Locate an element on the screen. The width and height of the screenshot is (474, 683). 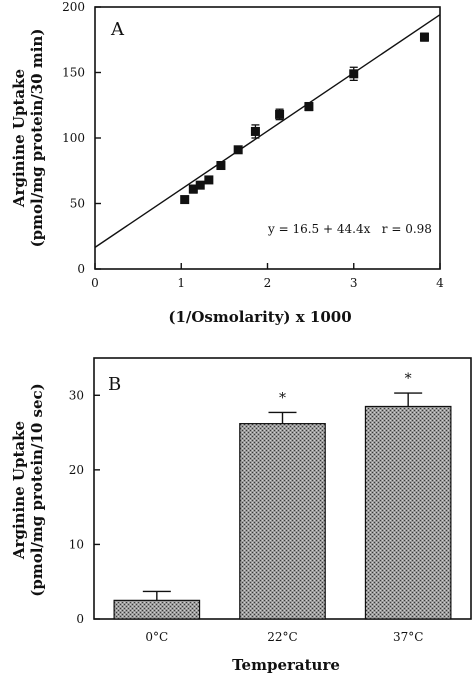
panel-a-x-tick-label: 2 is located at coordinates (268, 283).